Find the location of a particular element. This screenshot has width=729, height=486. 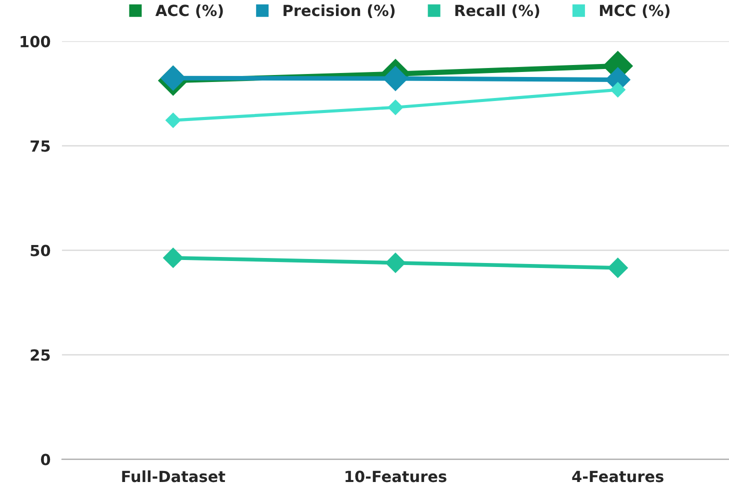

x-tick-label: 4-Features is located at coordinates (618, 476).